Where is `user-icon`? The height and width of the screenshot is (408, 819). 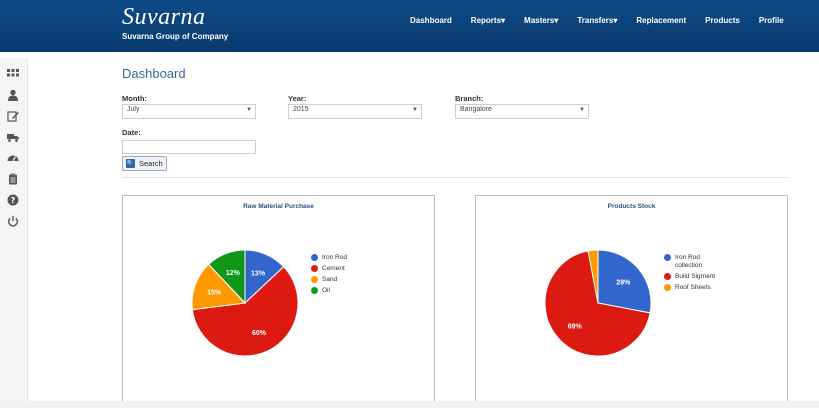 user-icon is located at coordinates (13, 95).